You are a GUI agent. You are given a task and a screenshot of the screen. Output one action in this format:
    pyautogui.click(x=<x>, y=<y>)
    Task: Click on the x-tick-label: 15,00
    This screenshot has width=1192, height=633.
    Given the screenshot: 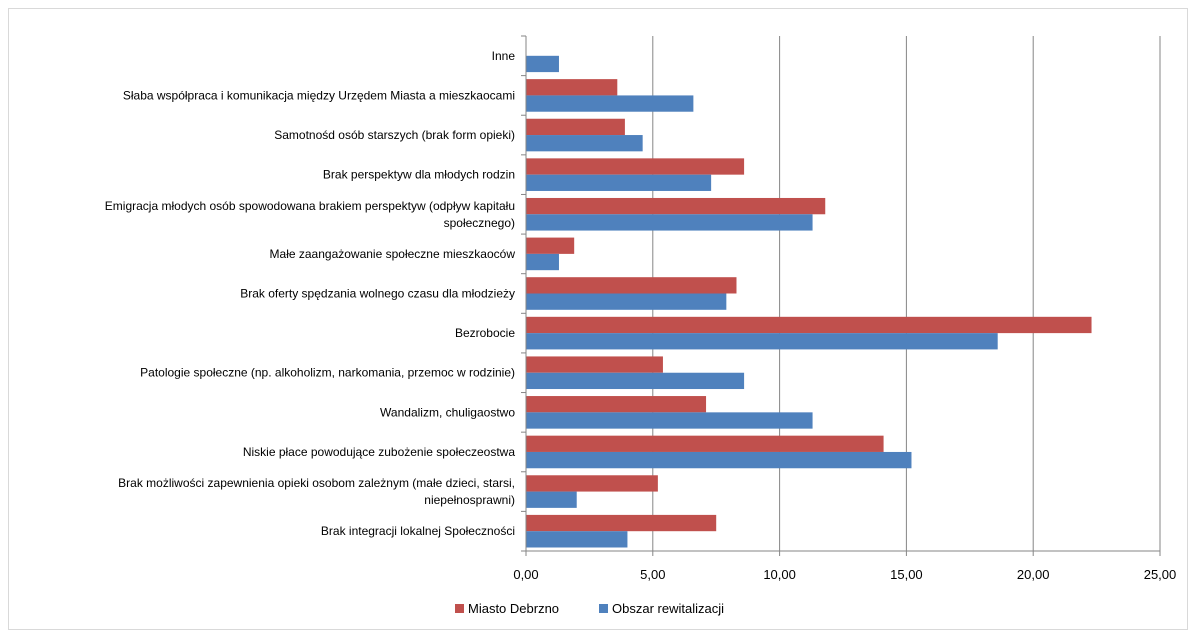 What is the action you would take?
    pyautogui.click(x=906, y=574)
    